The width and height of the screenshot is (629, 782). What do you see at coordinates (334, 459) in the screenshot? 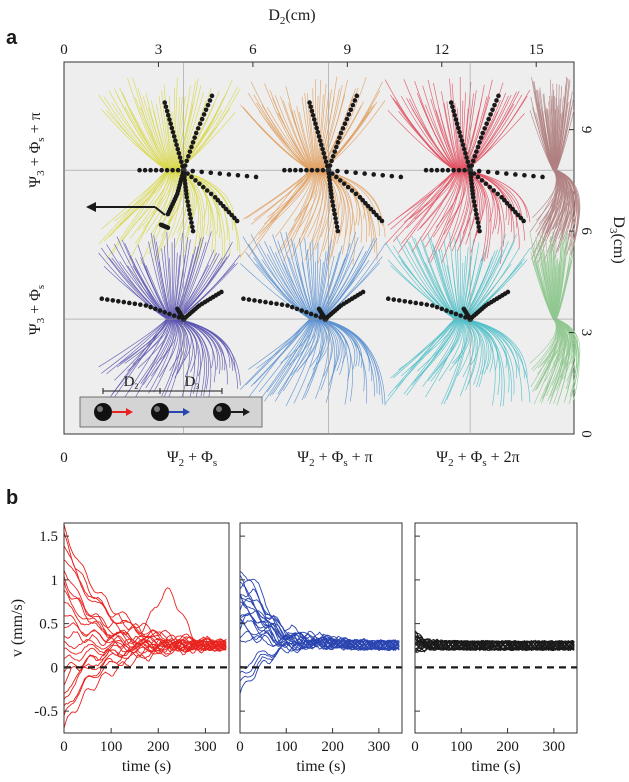
I see `bottom-label-2: Ψ2 + Φs + π` at bounding box center [334, 459].